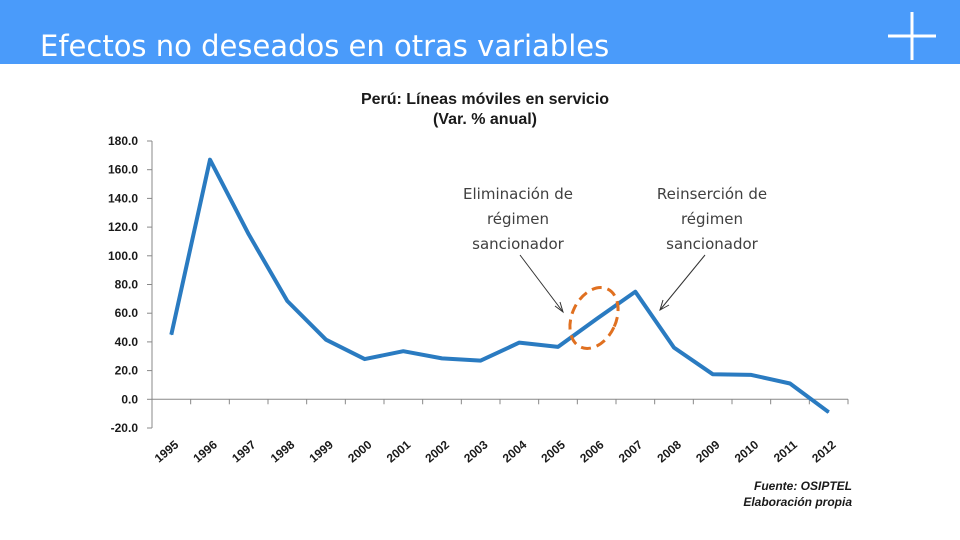 The height and width of the screenshot is (540, 960). Describe the element at coordinates (123, 198) in the screenshot. I see `y-tick-label: 140.0` at that location.